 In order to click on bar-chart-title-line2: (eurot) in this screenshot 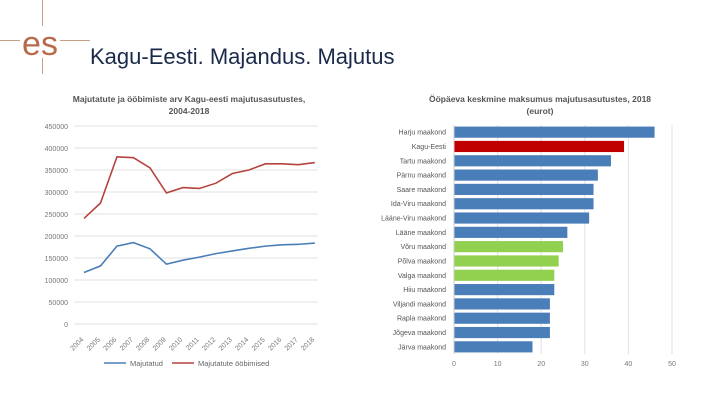, I will do `click(540, 111)`.